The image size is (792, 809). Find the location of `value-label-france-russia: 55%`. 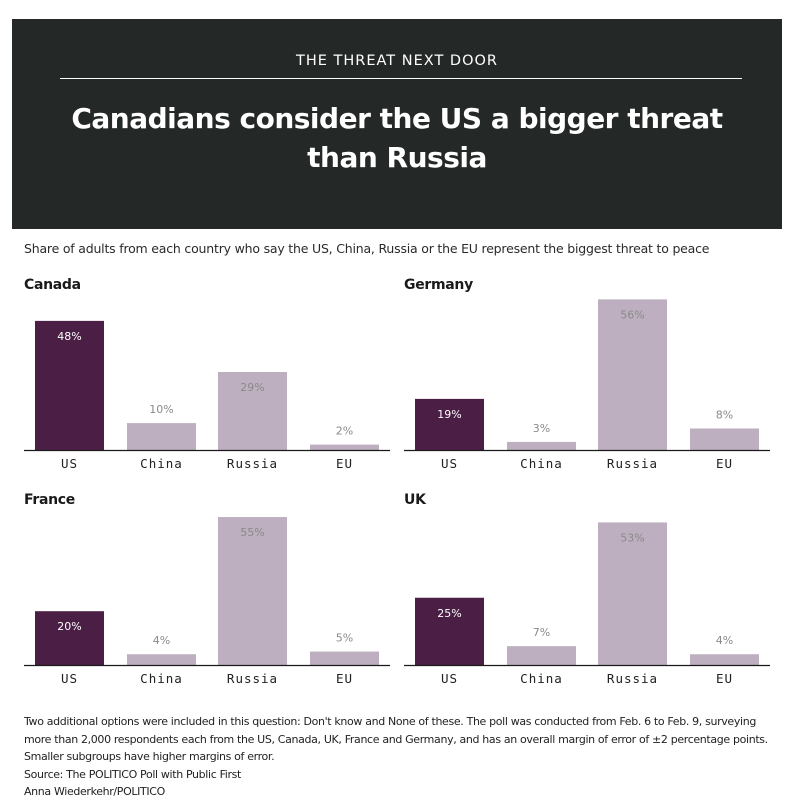

value-label-france-russia: 55% is located at coordinates (252, 532).